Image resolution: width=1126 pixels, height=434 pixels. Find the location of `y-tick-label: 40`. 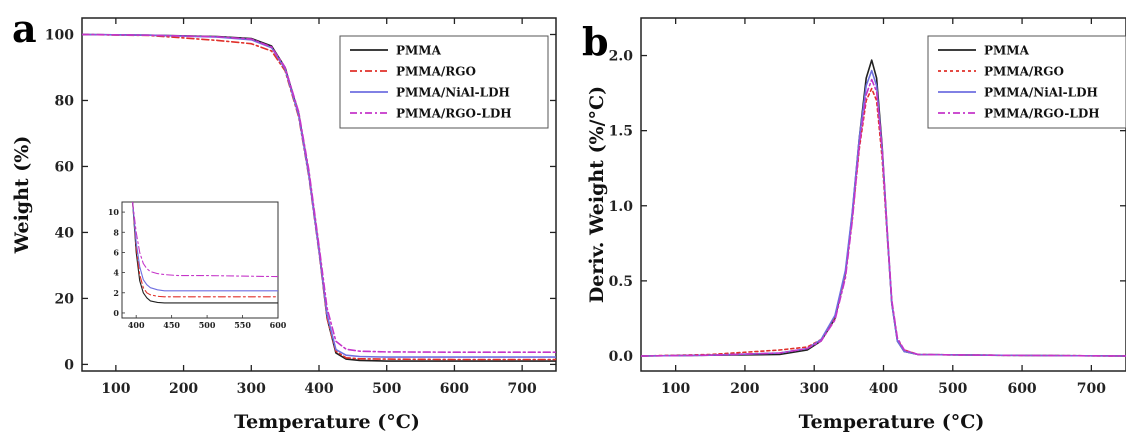

y-tick-label: 40 is located at coordinates (65, 233).